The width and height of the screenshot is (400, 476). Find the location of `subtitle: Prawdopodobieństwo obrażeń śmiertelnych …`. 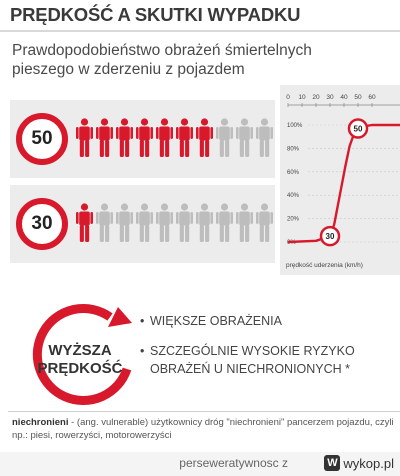

subtitle: Prawdopodobieństwo obrażeń śmiertelnych … is located at coordinates (162, 60).